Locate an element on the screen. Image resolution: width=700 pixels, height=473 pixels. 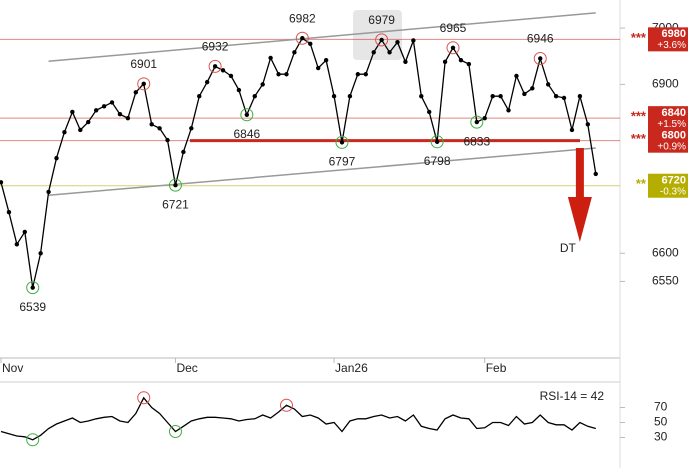
high-label: 6901 is located at coordinates (143, 64).